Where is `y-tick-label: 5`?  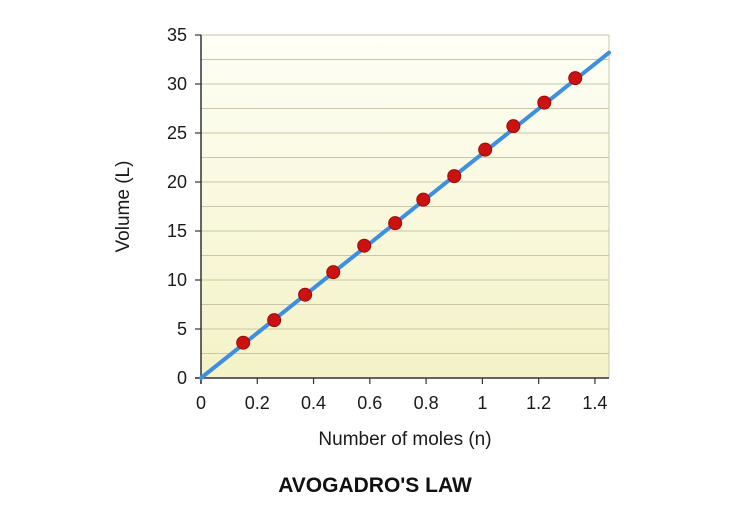 y-tick-label: 5 is located at coordinates (182, 329).